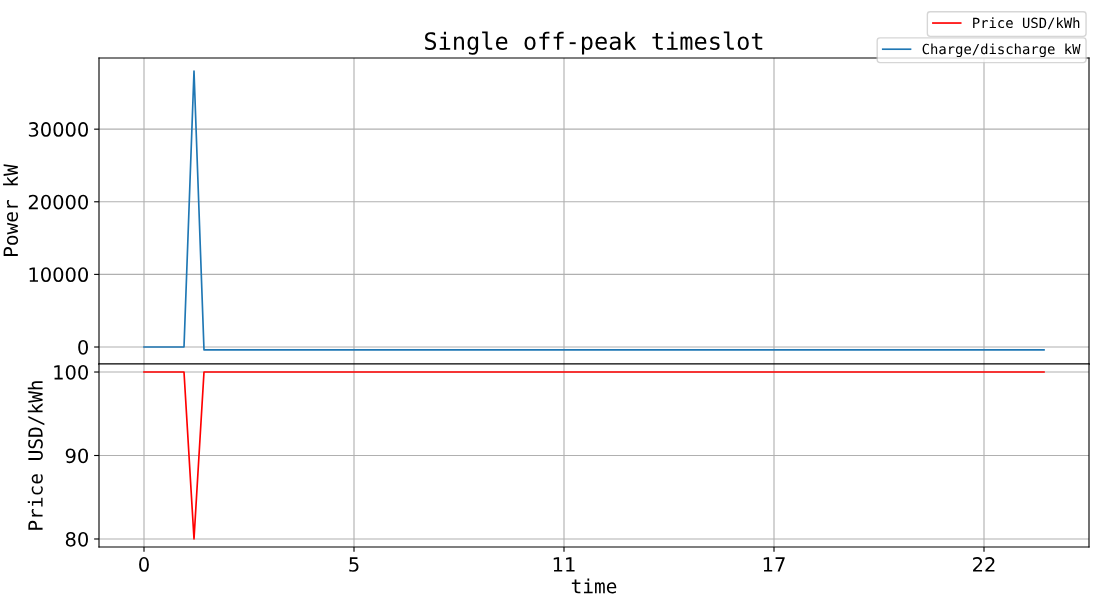  Describe the element at coordinates (58, 129) in the screenshot. I see `y-tick-label: 30000` at that location.